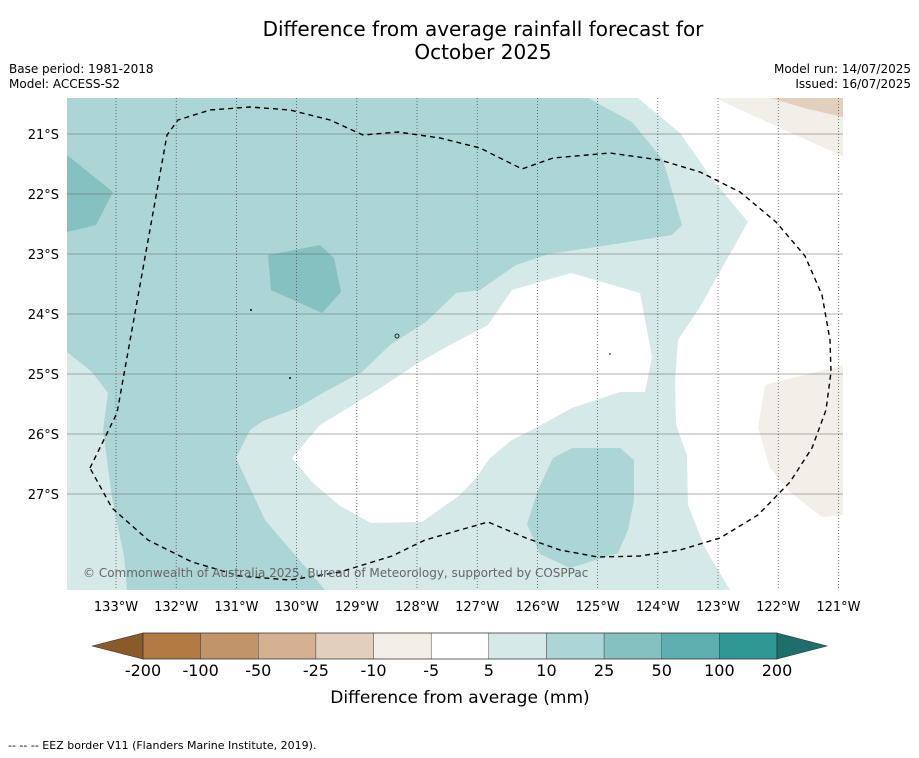 The image size is (919, 758). I want to click on lon-label: 127°W, so click(477, 607).